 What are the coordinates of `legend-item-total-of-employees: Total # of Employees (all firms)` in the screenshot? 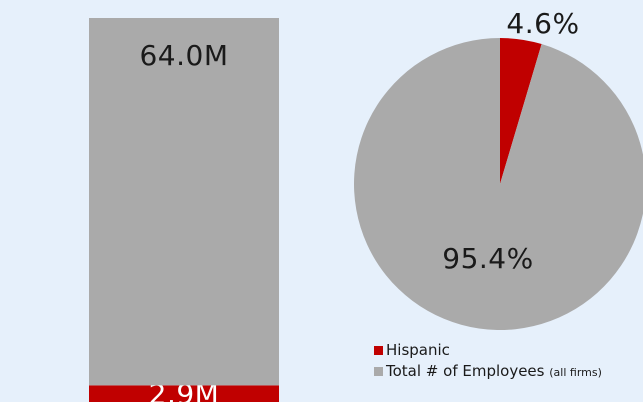 It's located at (493, 371).